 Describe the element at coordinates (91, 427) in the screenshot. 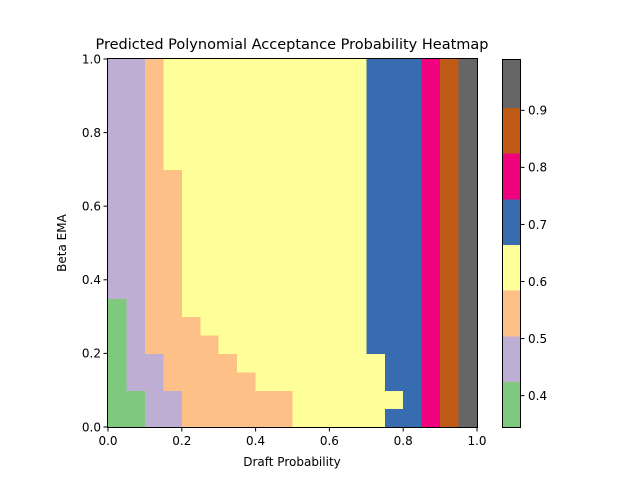

I see `y-tick-label: 0.0` at that location.